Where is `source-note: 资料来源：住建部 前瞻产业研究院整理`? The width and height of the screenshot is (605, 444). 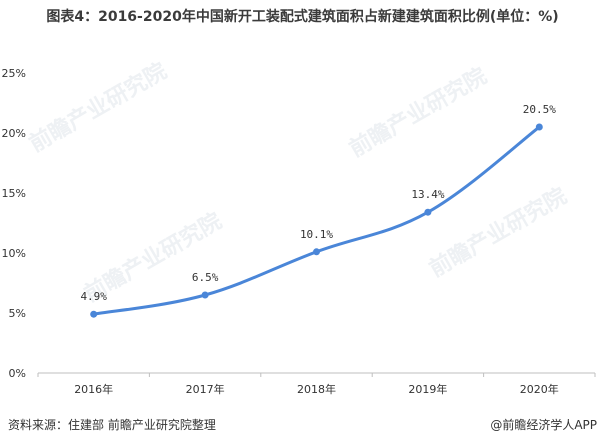
source-note: 资料来源：住建部 前瞻产业研究院整理 is located at coordinates (112, 425).